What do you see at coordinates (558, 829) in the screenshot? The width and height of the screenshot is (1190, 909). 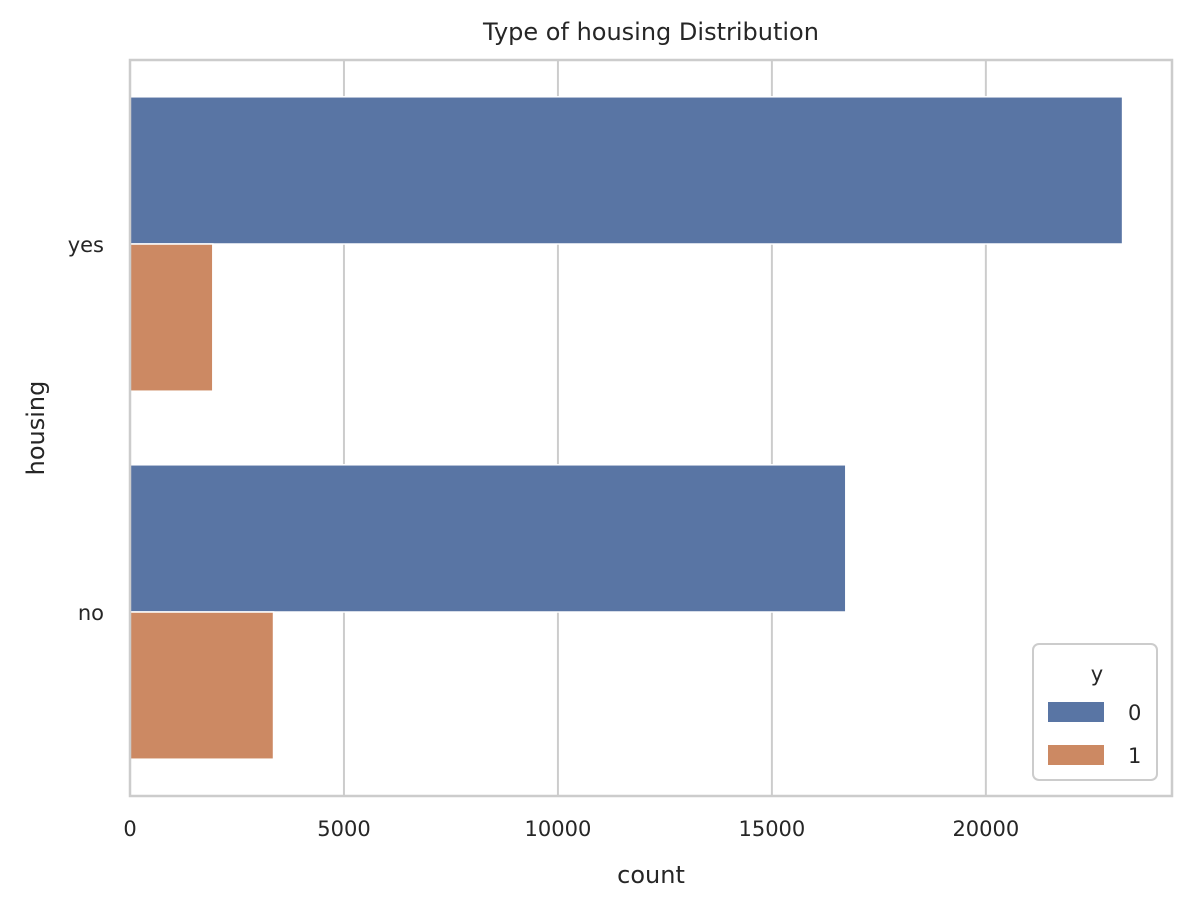 I see `x-tick-label: 10000` at bounding box center [558, 829].